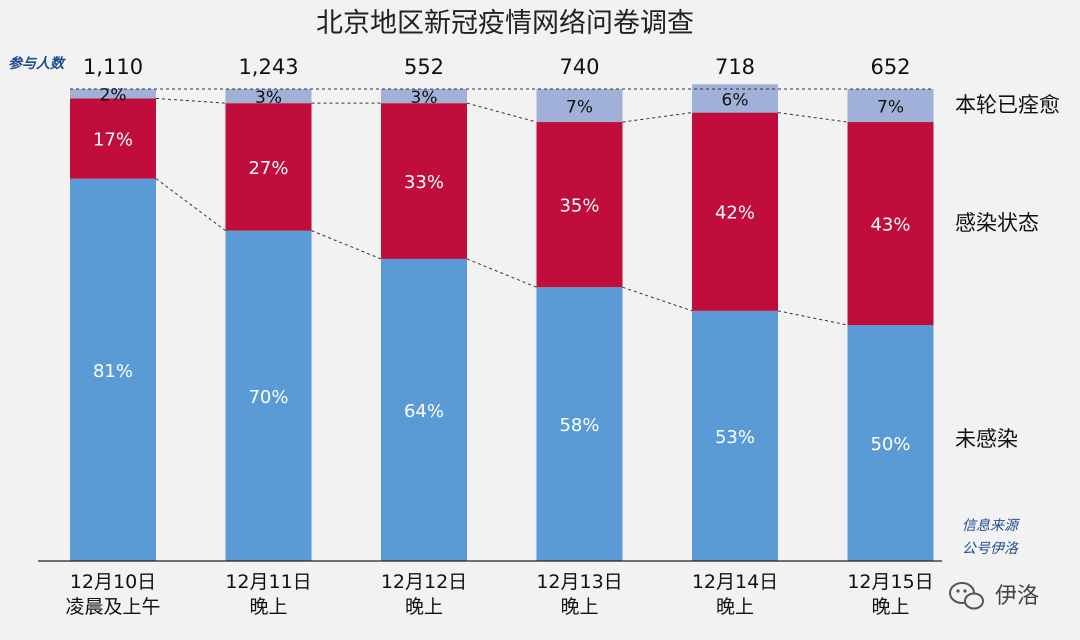  Describe the element at coordinates (268, 582) in the screenshot. I see `x-tick-label-1-0: 12月11日` at that location.